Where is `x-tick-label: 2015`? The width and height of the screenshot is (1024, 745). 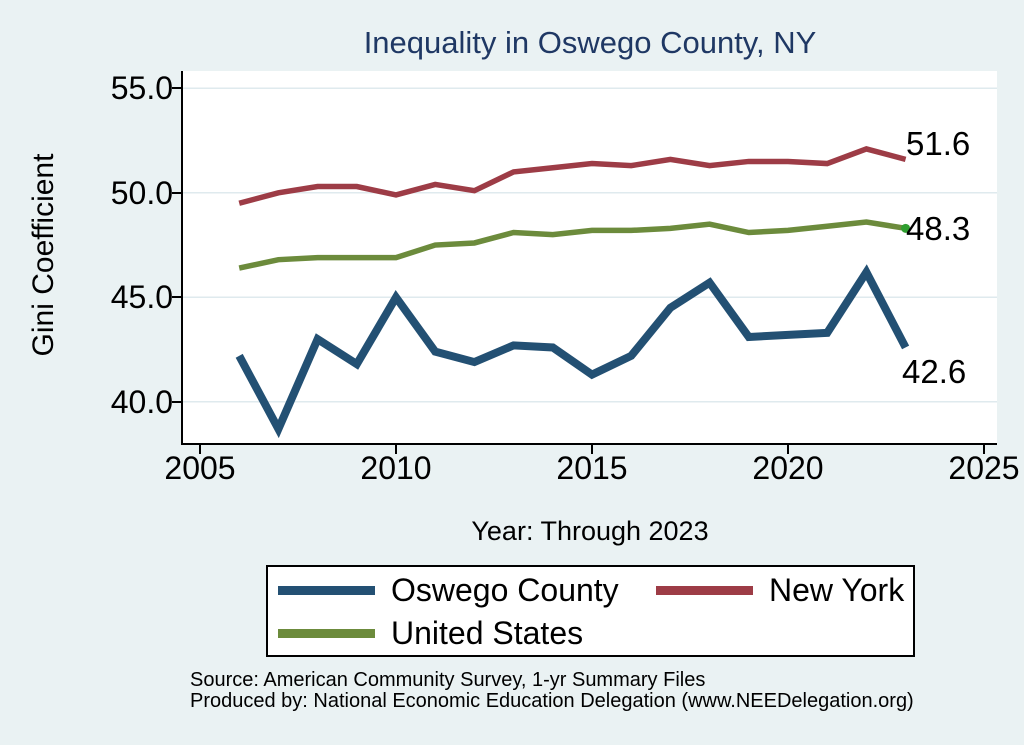 x-tick-label: 2015 is located at coordinates (592, 468).